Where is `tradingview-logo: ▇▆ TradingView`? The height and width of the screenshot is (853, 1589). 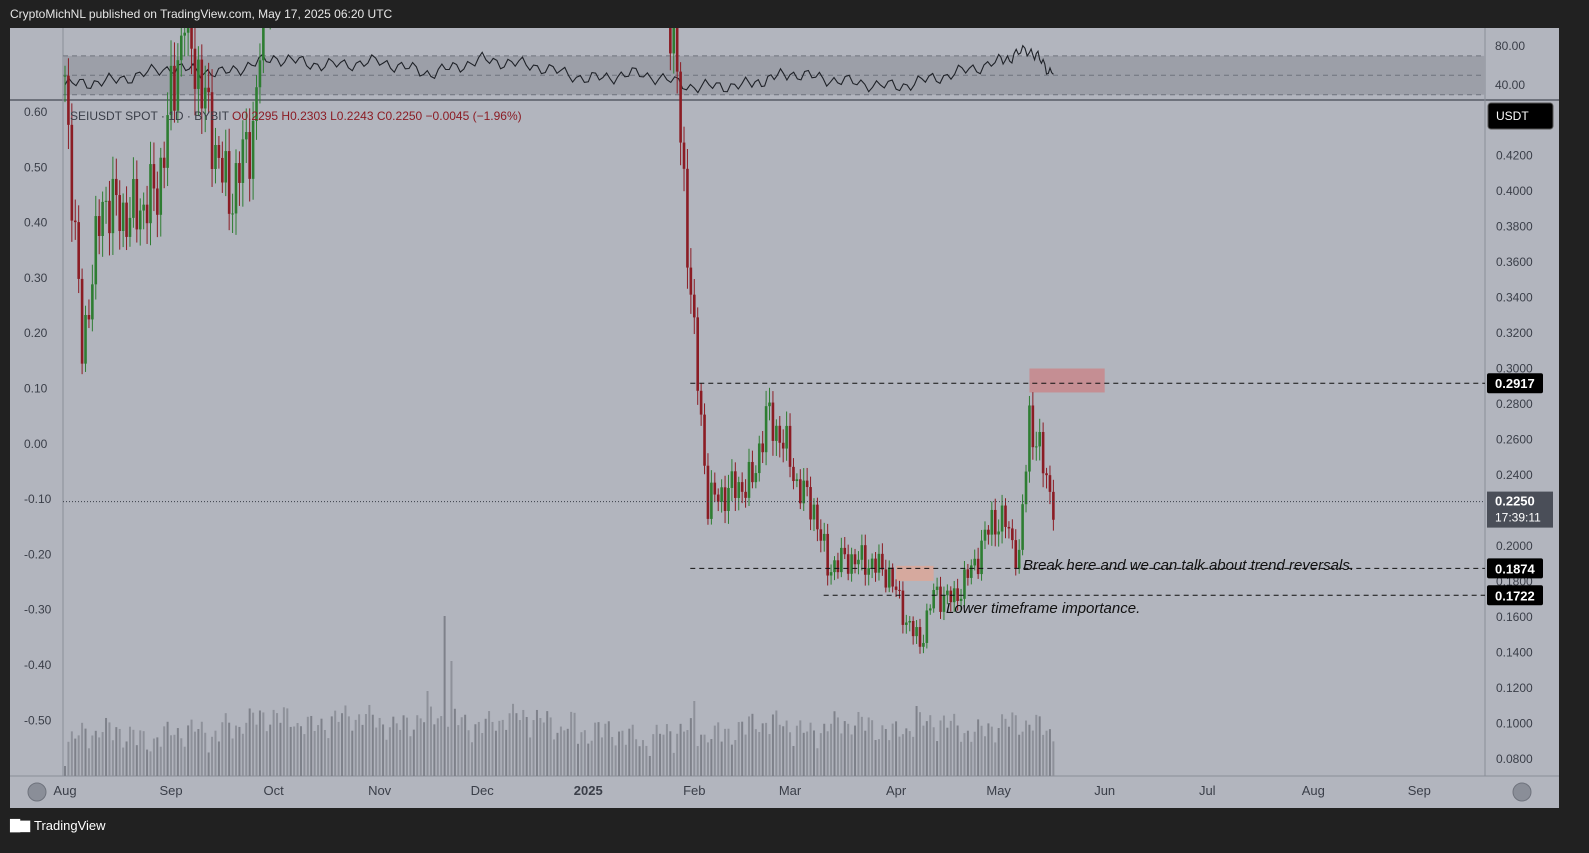
tradingview-logo: ▇▆ TradingView is located at coordinates (58, 825).